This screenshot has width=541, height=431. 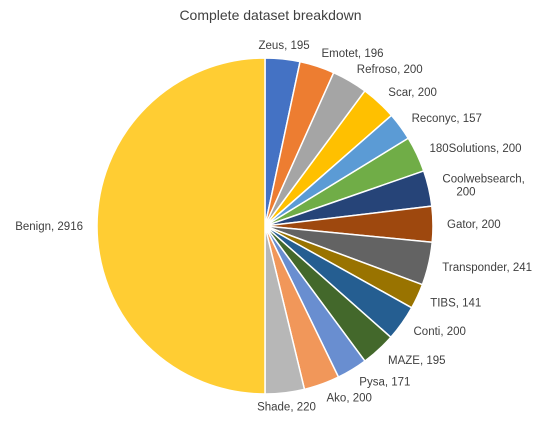 What do you see at coordinates (286, 408) in the screenshot?
I see `slice-label-shade: Shade, 220` at bounding box center [286, 408].